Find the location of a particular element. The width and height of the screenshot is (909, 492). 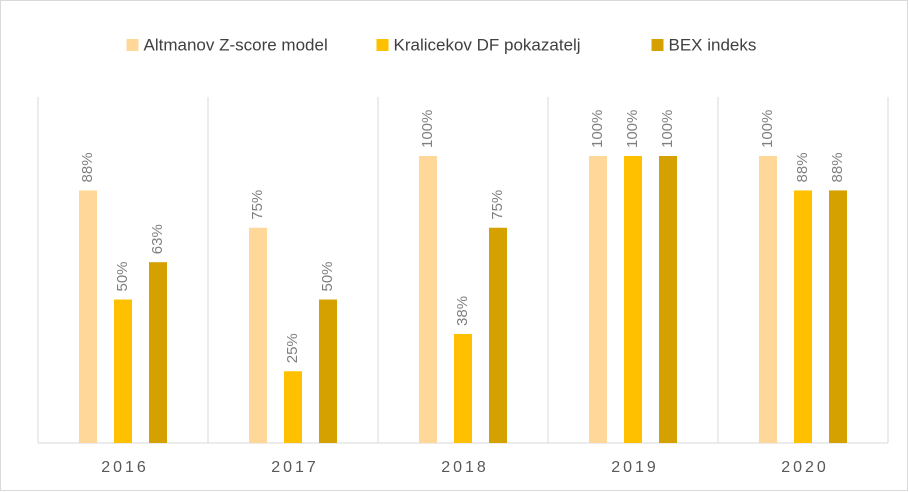

legend-label: Kralicekov DF pokazatelj is located at coordinates (487, 44).